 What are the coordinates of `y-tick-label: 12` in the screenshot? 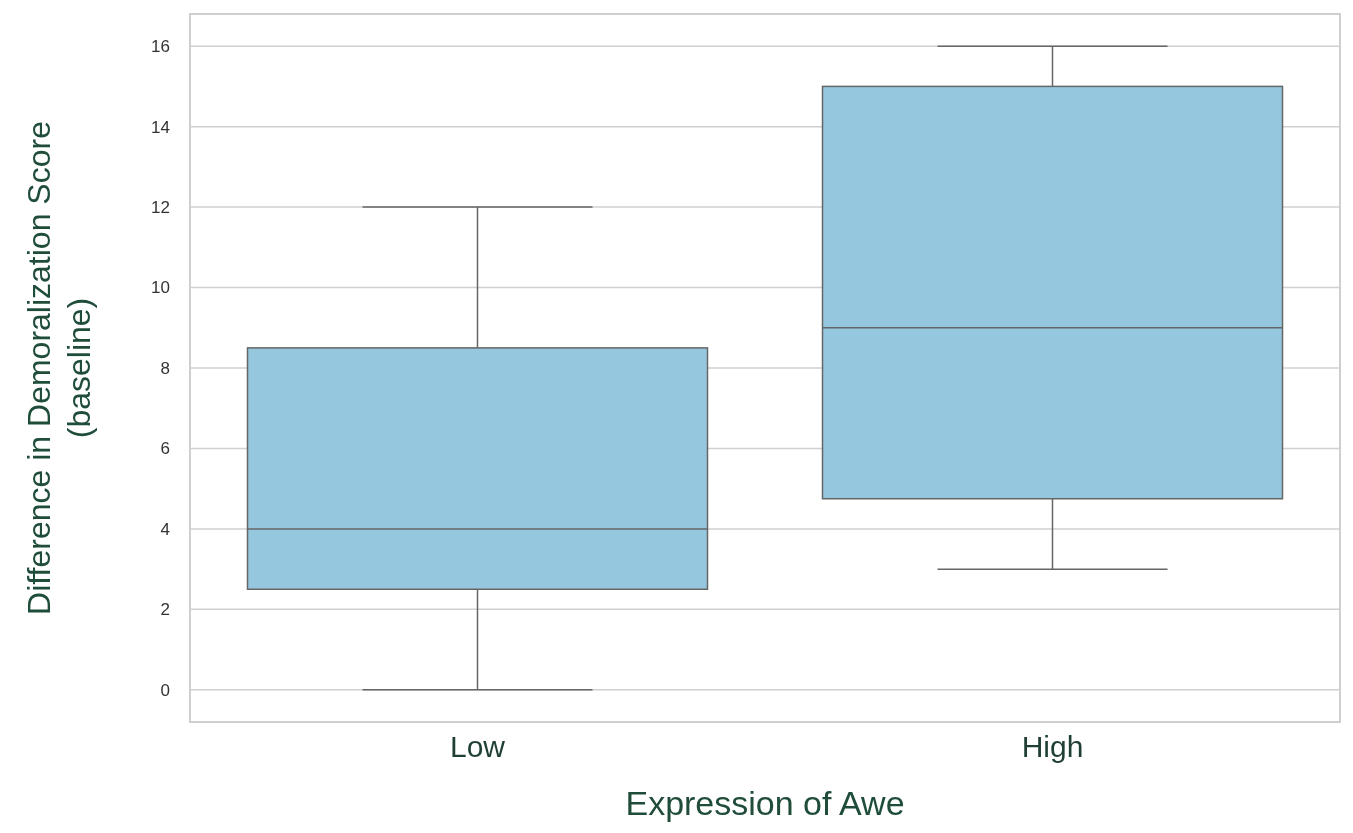 It's located at (160, 208).